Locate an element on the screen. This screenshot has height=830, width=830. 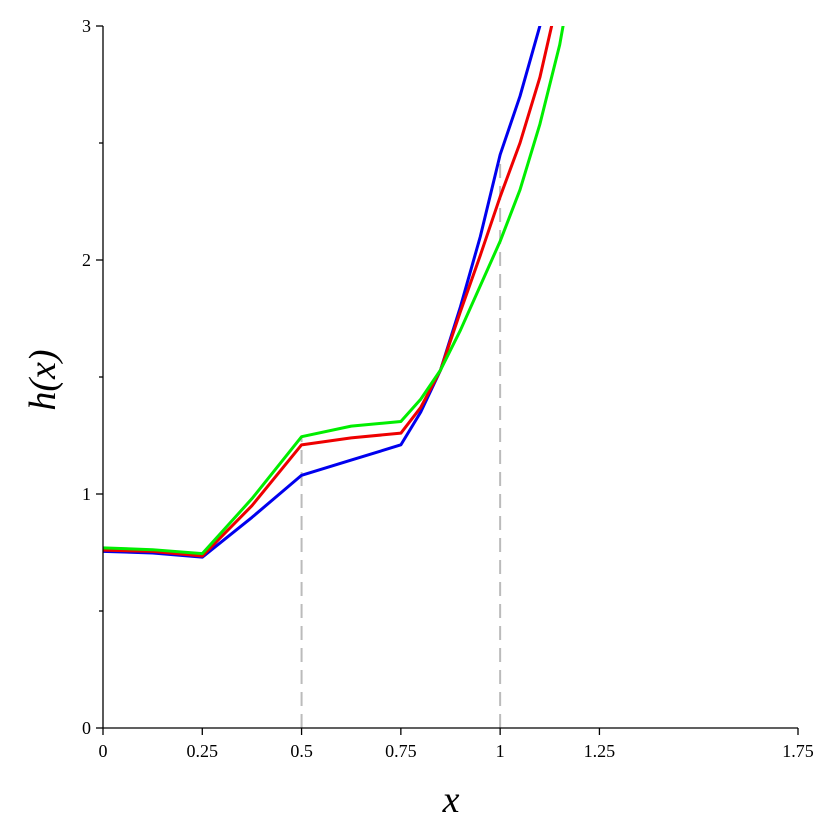
x-tick-label: 0 is located at coordinates (103, 751).